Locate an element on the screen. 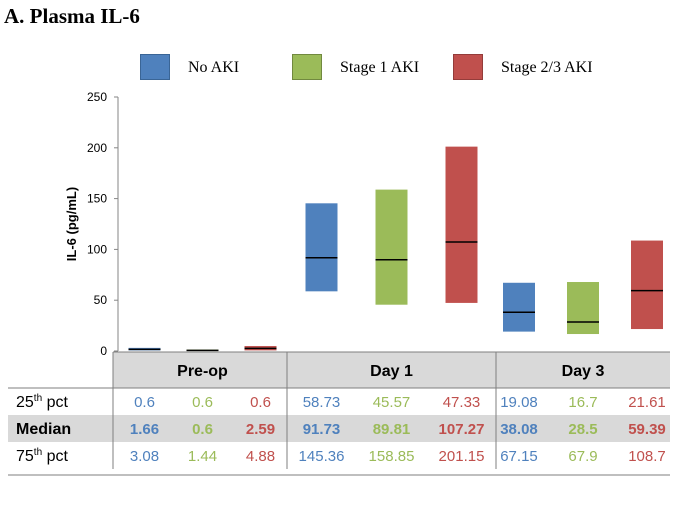  cell-p25-2-2: 21.61 is located at coordinates (647, 402).